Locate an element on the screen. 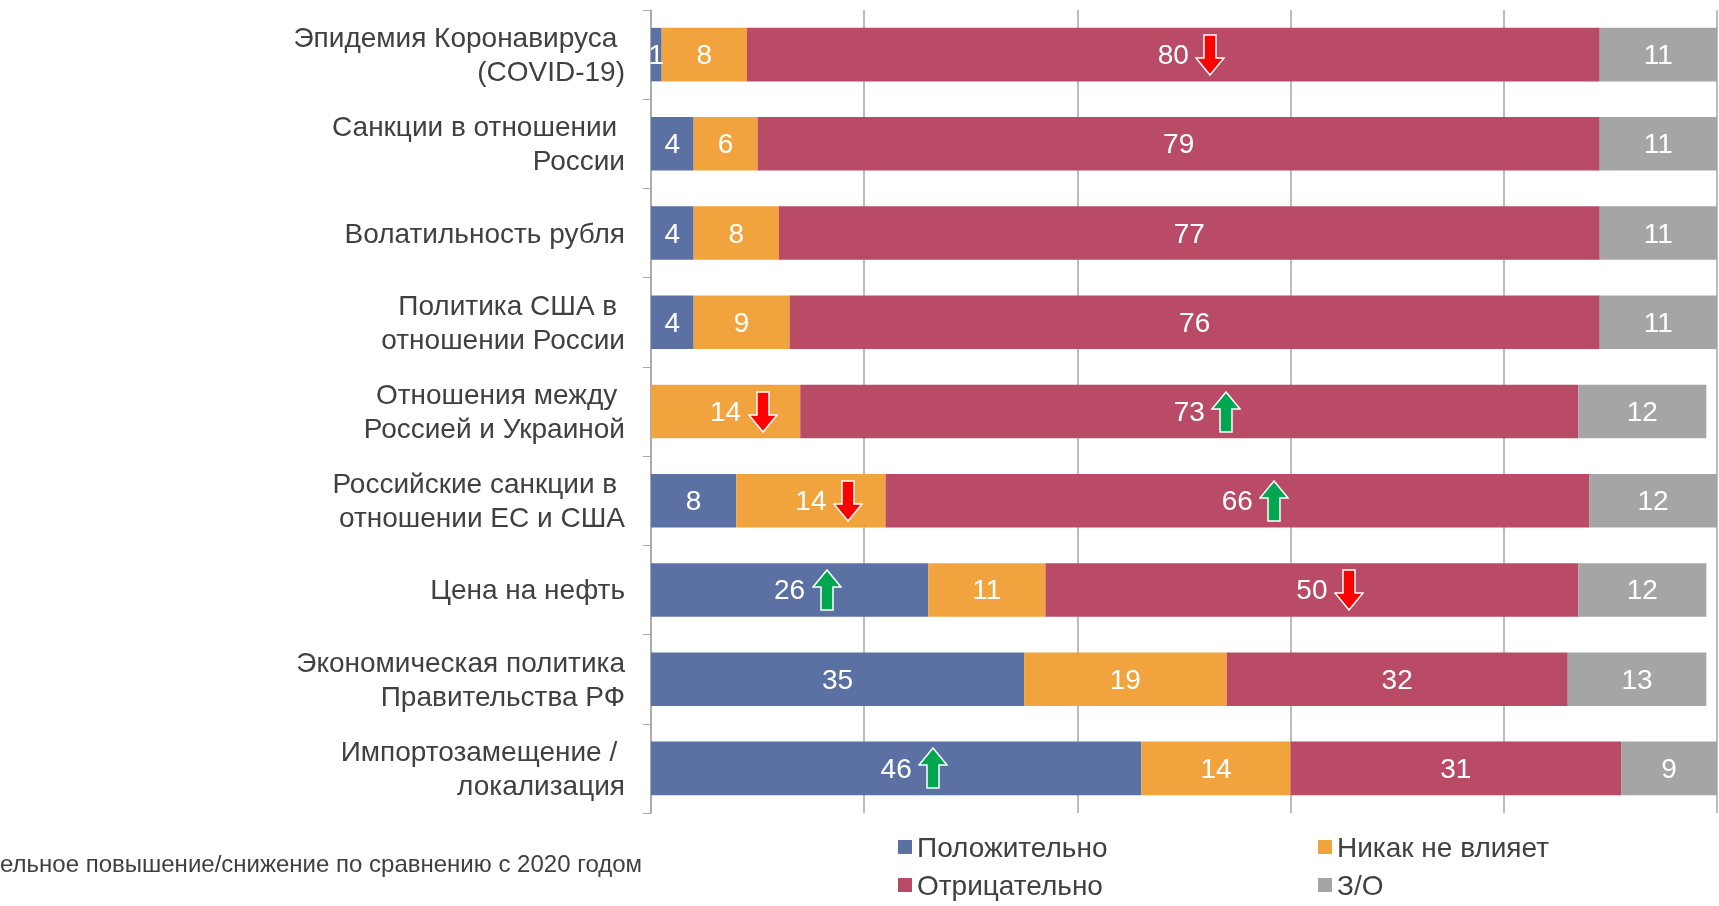  data-label: 32 is located at coordinates (1397, 679).